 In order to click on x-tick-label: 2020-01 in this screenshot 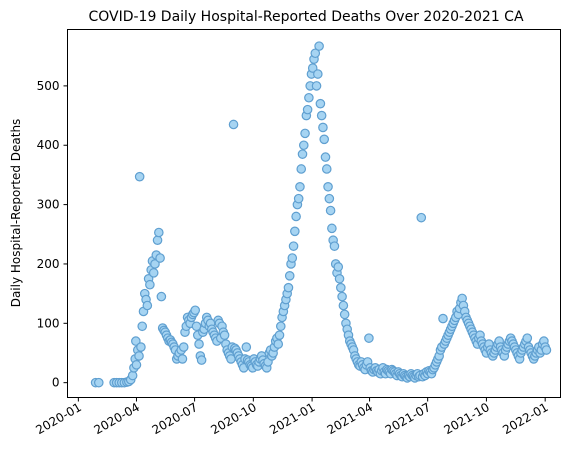, I will do `click(58, 418)`.